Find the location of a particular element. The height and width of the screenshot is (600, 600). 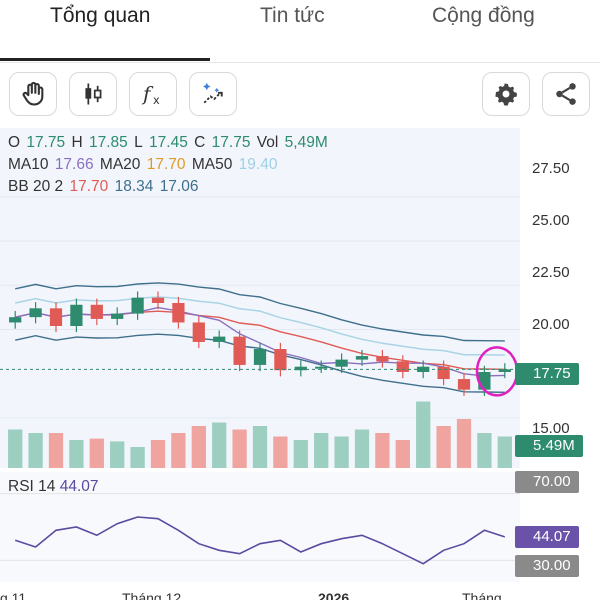

ma50-value: 19.40 is located at coordinates (258, 164).